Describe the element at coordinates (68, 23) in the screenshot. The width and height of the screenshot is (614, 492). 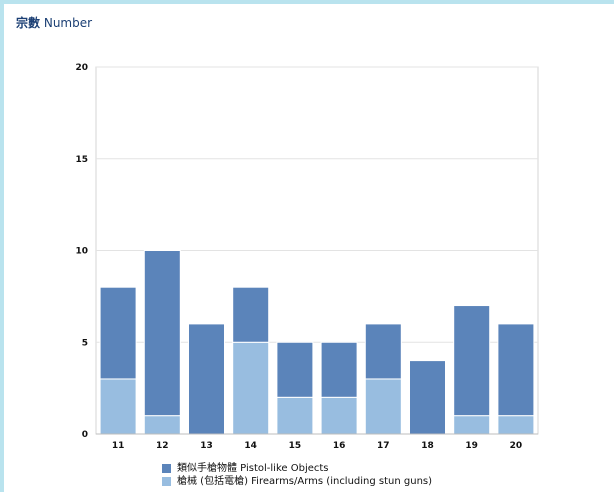
I see `unit-label-en: Number` at that location.